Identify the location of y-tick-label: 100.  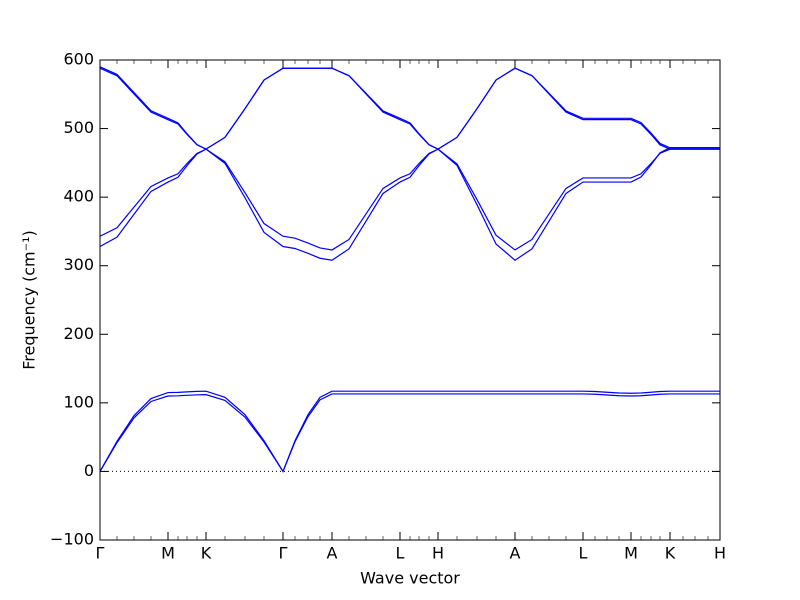
(78, 401).